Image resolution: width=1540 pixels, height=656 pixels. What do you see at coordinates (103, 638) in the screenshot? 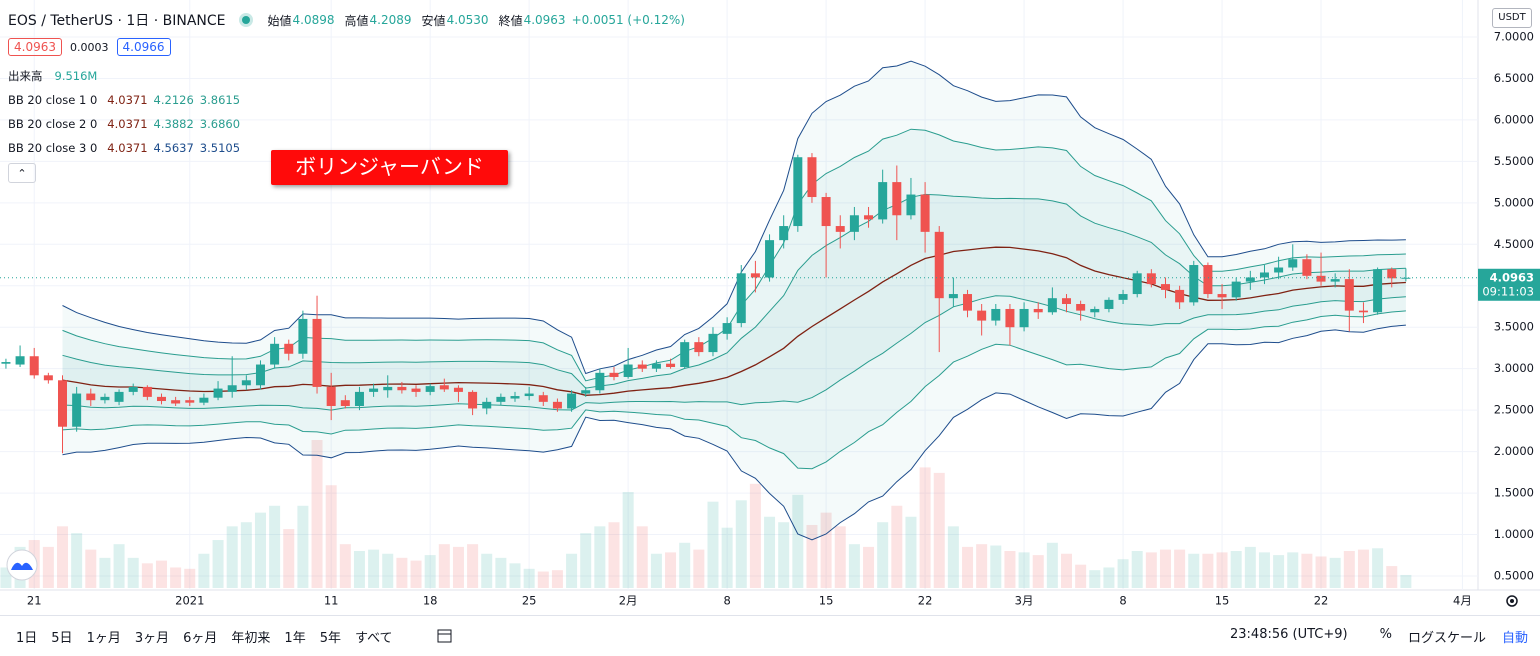
I see `range-button: 1ヶ月` at bounding box center [103, 638].